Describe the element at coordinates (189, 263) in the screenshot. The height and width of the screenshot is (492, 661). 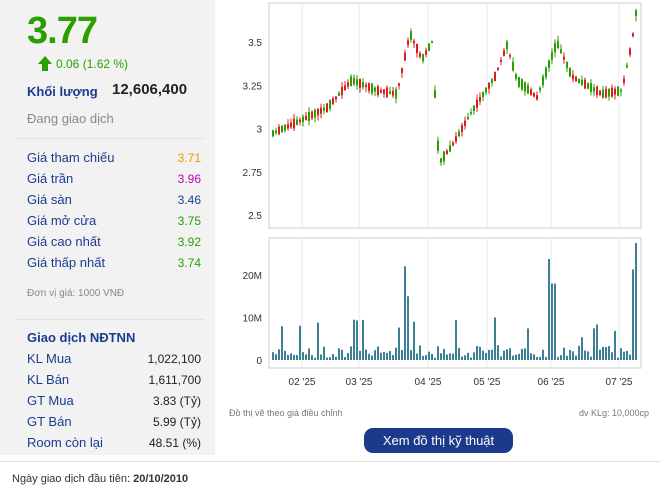
I see `price-row-value: 3.74` at that location.